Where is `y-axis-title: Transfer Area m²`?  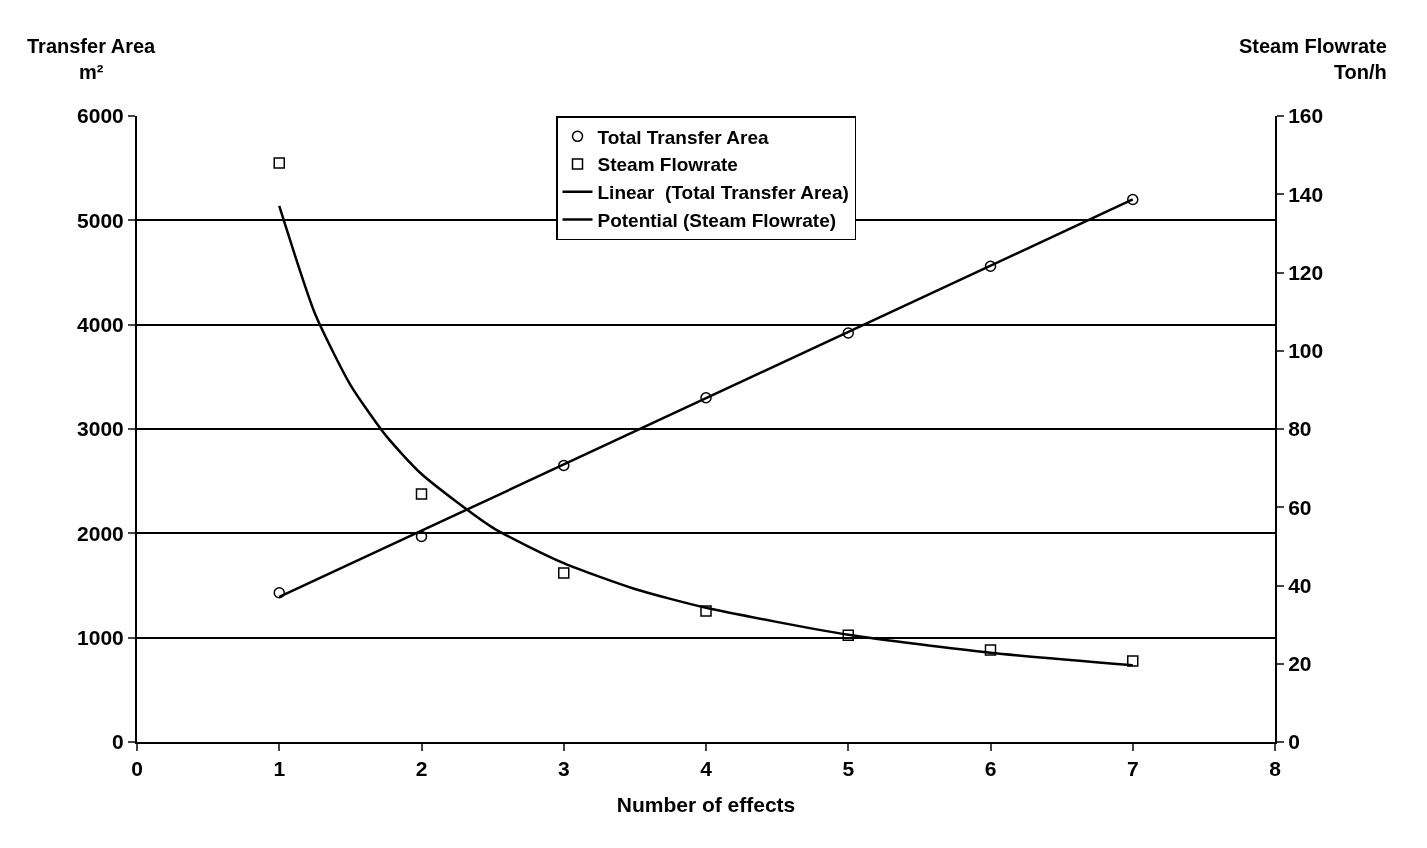 y-axis-title: Transfer Area m² is located at coordinates (92, 59).